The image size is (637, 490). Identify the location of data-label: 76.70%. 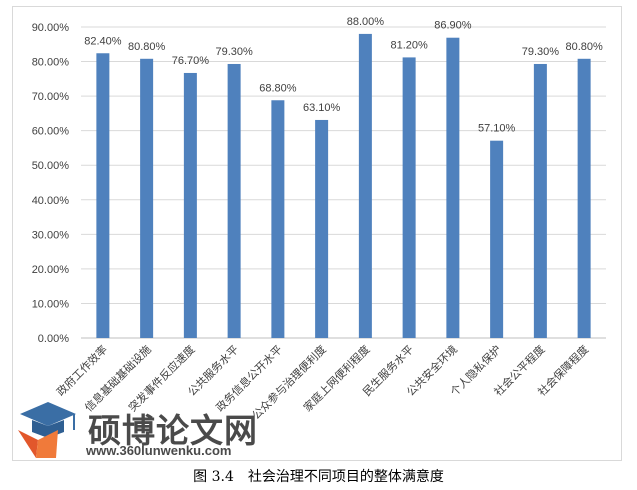
(191, 61).